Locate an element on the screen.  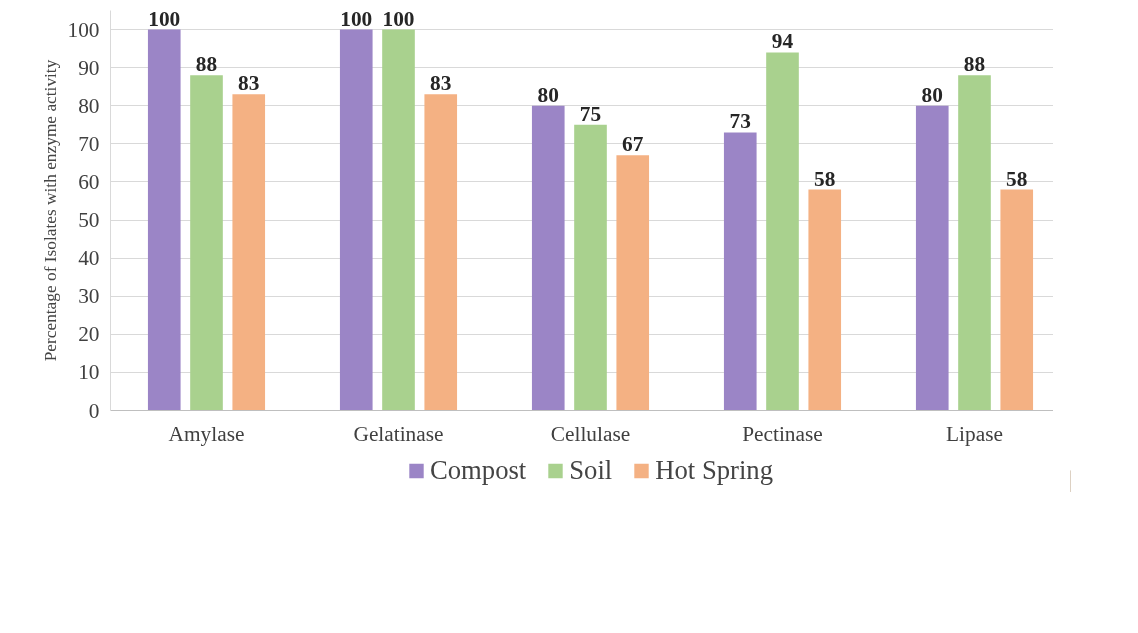
data-label: 67 is located at coordinates (633, 144).